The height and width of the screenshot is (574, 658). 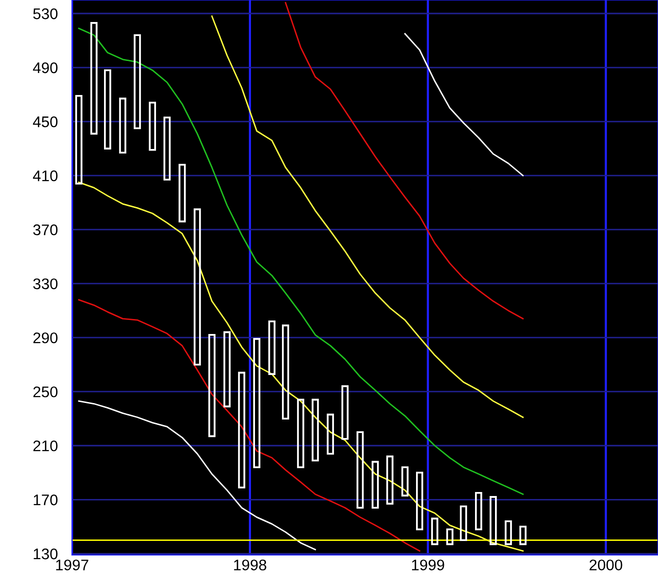 I want to click on y-tick-label: 290, so click(x=45, y=338).